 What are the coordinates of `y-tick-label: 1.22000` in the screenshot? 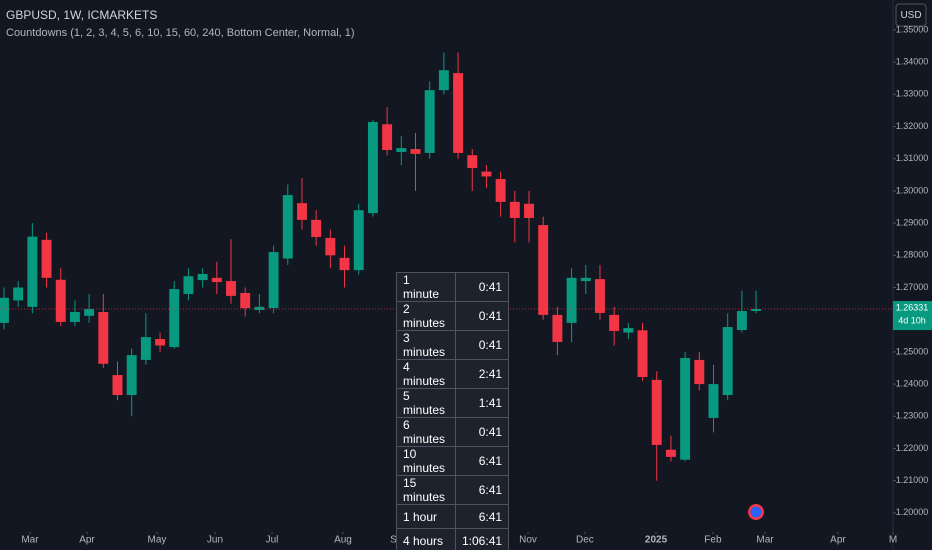 It's located at (912, 448).